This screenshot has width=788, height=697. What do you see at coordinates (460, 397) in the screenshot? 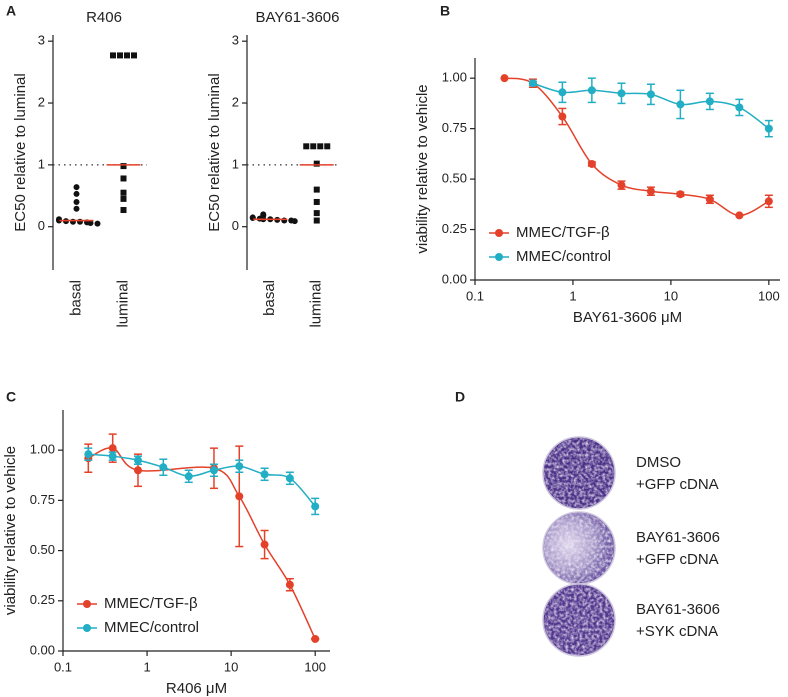
I see `panel-label: D` at bounding box center [460, 397].